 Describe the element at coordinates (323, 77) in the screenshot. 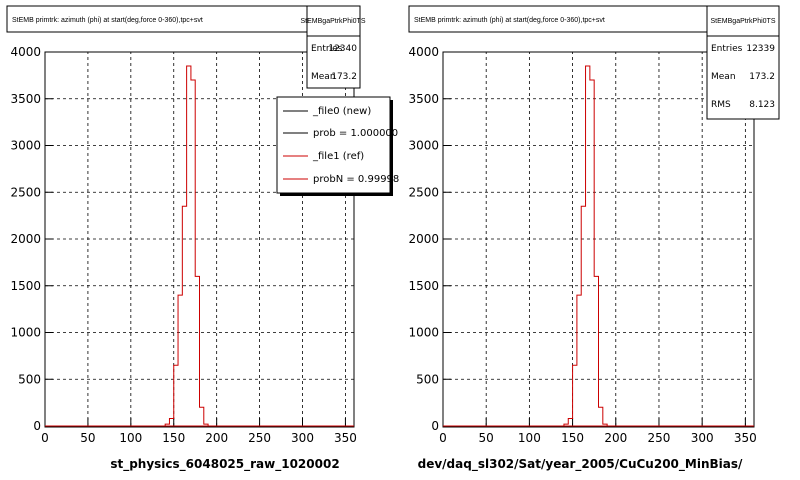

I see `stats-mean-label-left: Mean` at that location.